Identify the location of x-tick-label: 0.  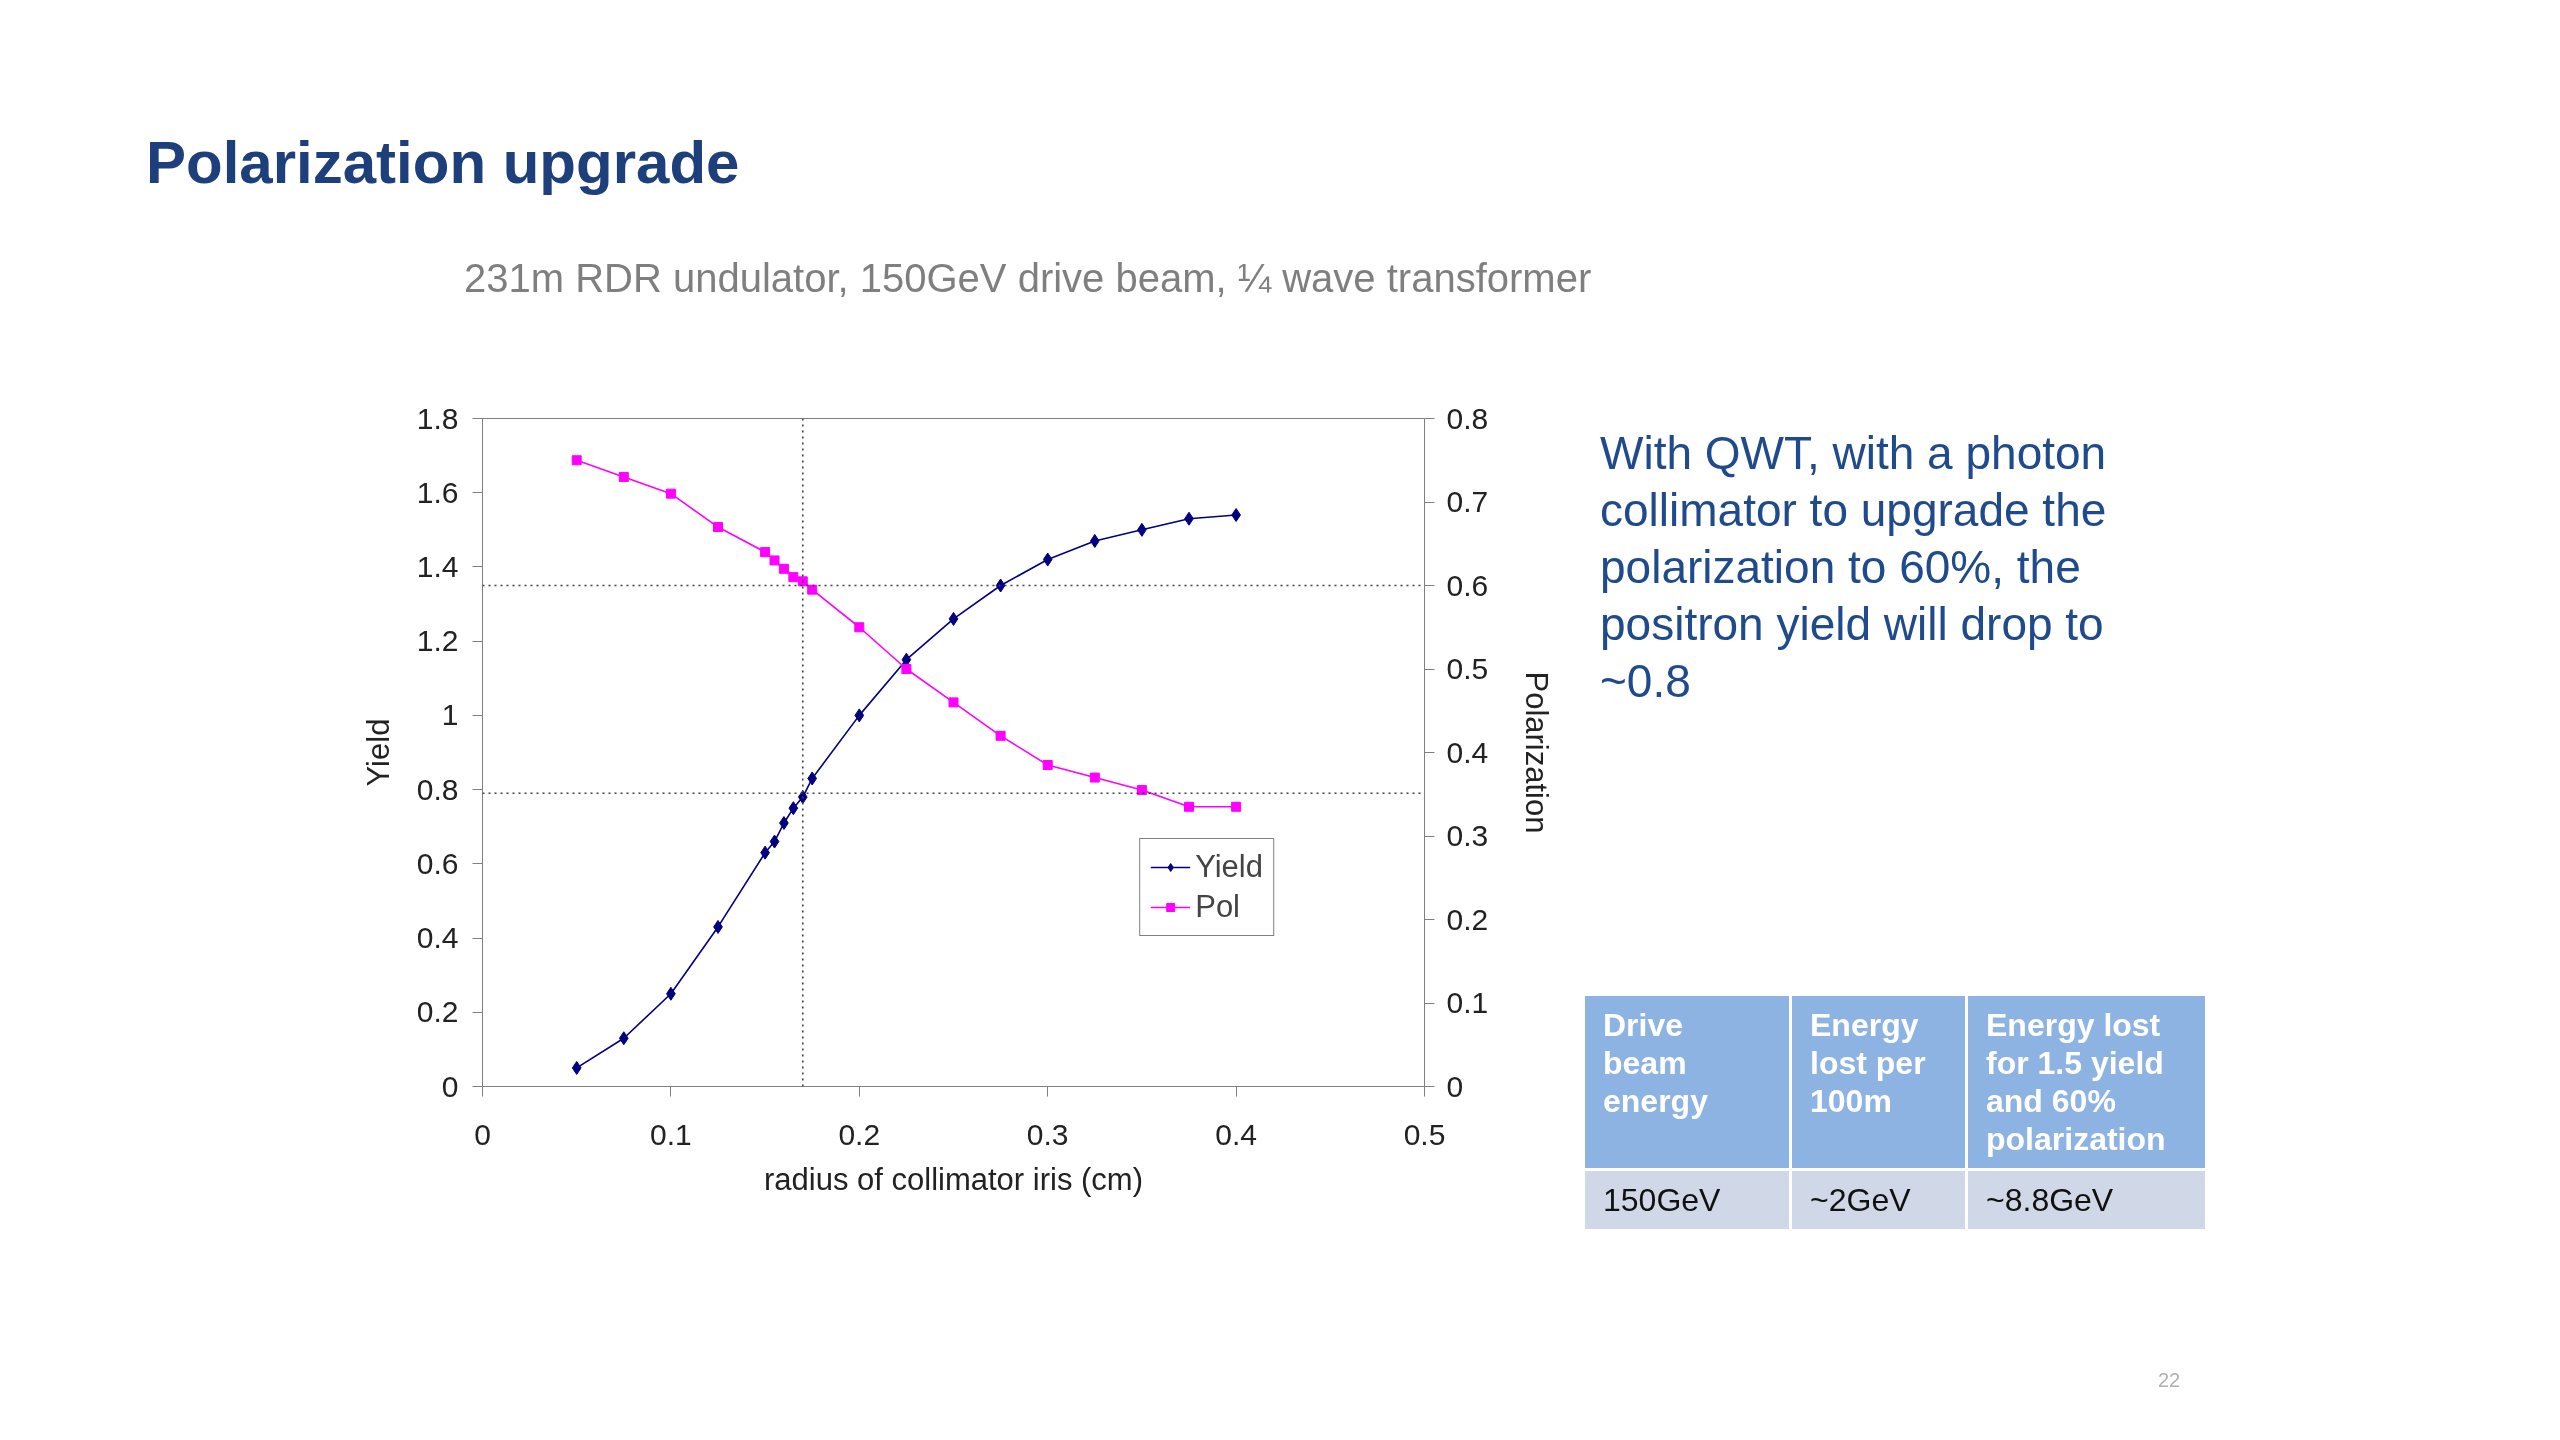
(482, 1134).